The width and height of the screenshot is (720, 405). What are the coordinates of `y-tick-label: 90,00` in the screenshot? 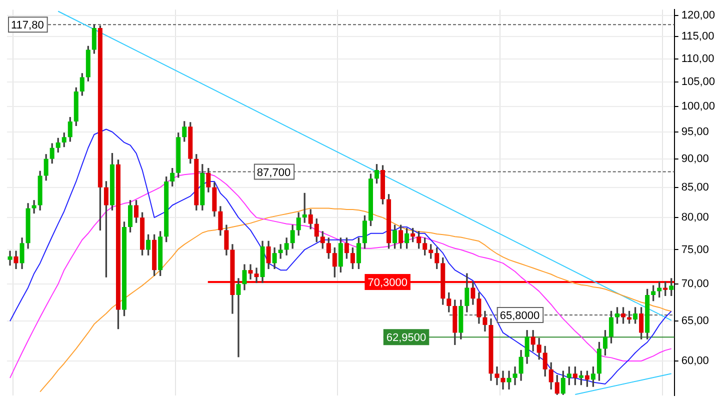 It's located at (695, 158).